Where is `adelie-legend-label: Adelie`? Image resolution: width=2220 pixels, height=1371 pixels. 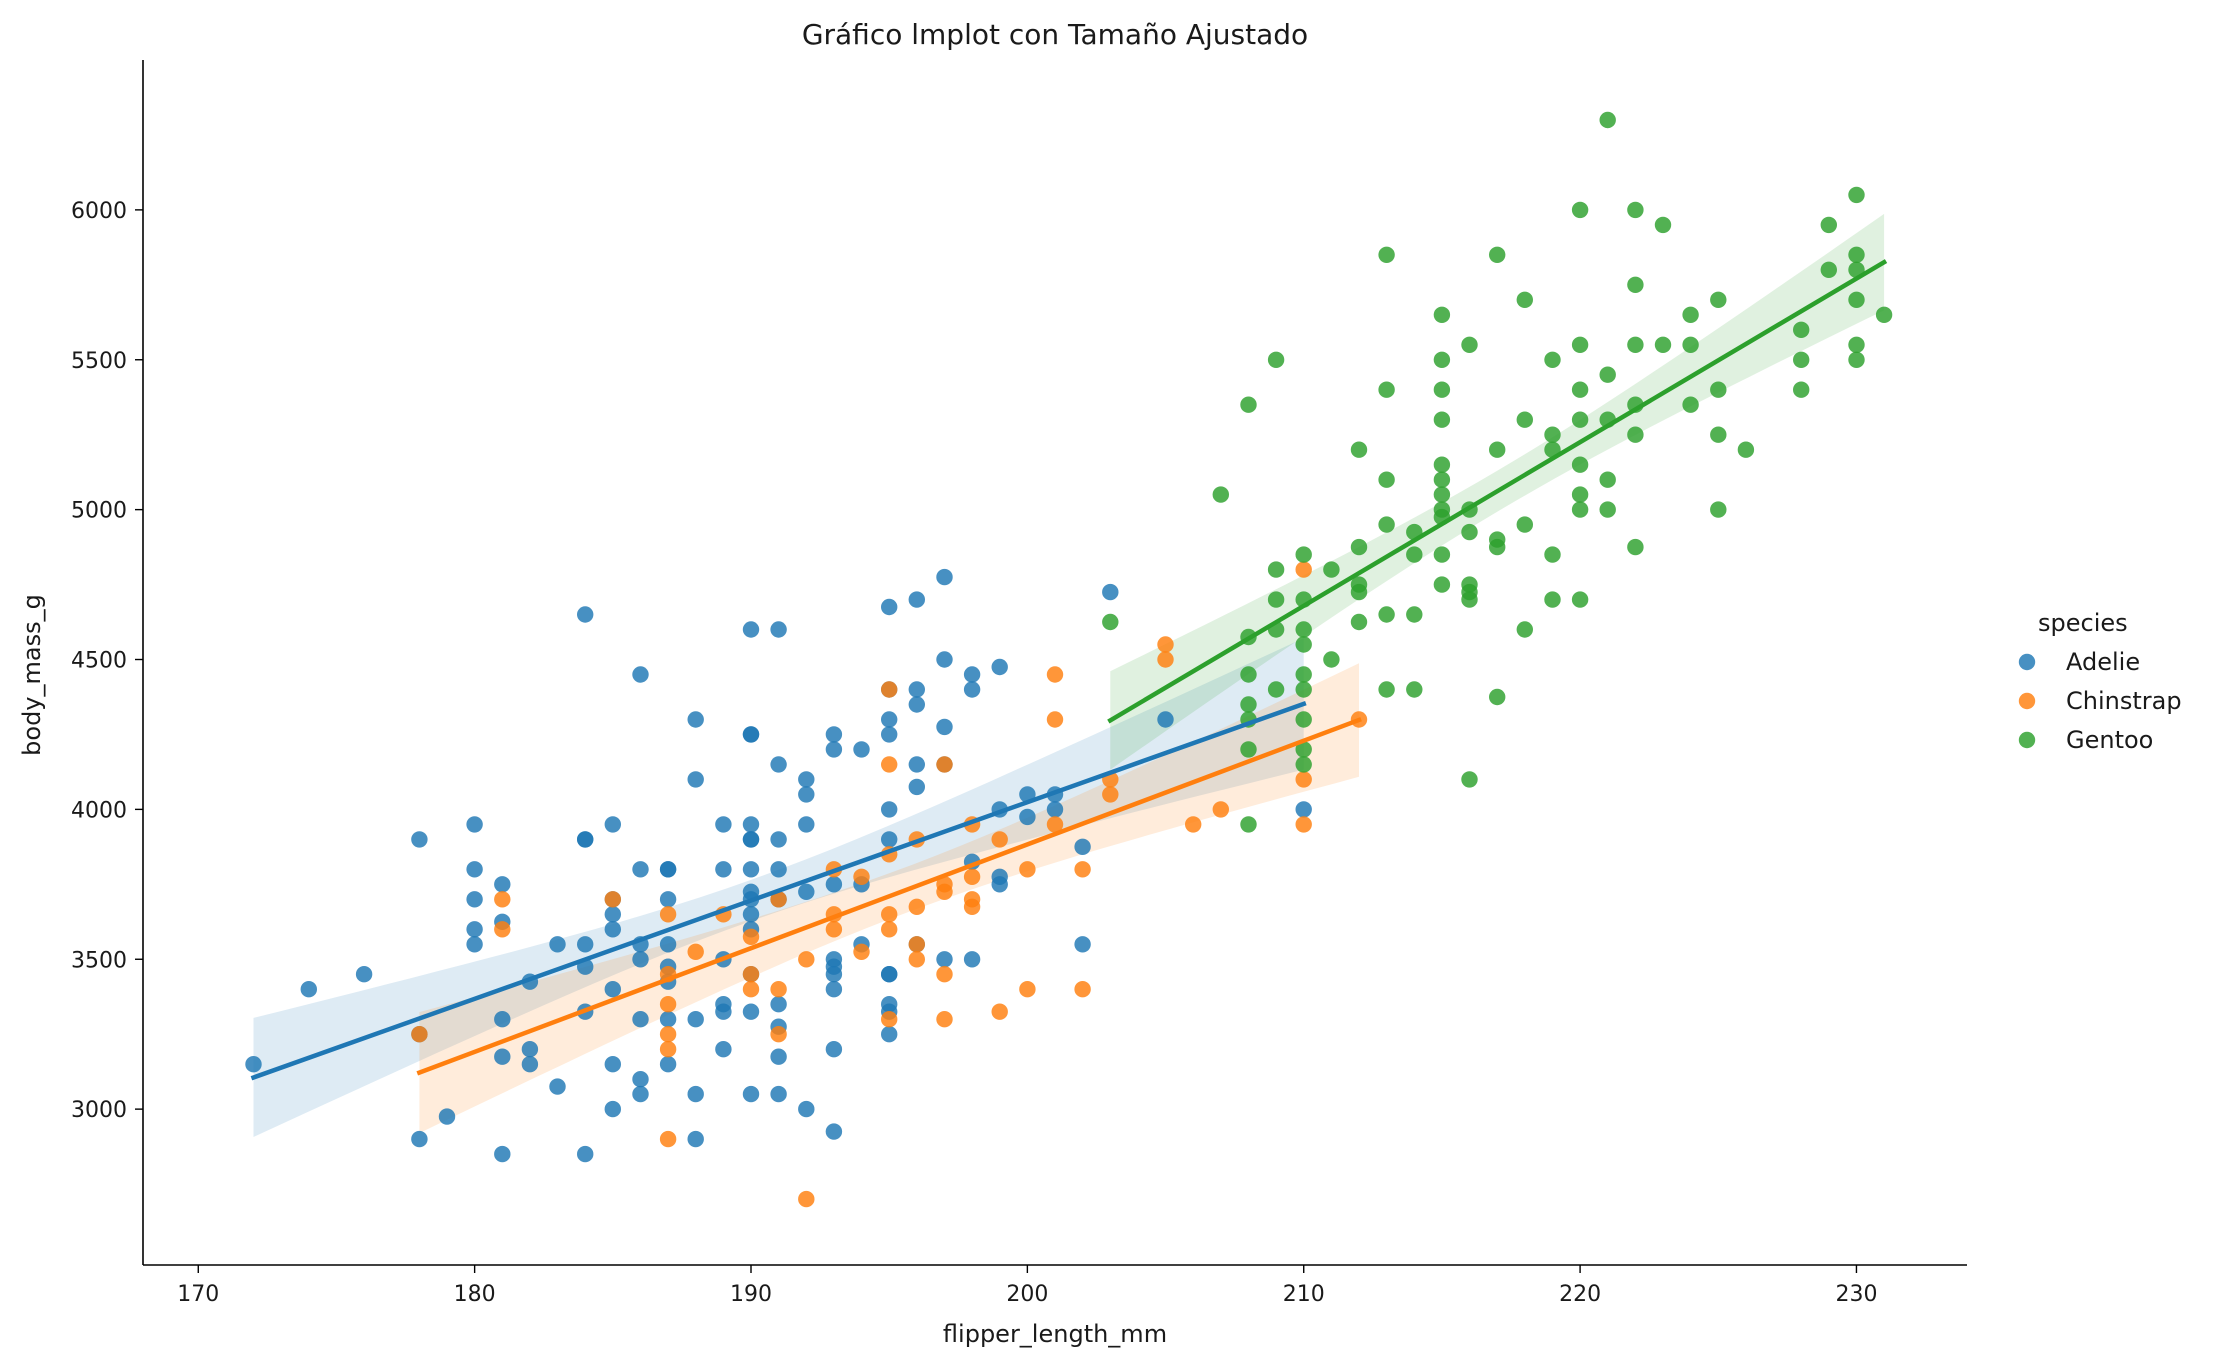
adelie-legend-label: Adelie is located at coordinates (2103, 662).